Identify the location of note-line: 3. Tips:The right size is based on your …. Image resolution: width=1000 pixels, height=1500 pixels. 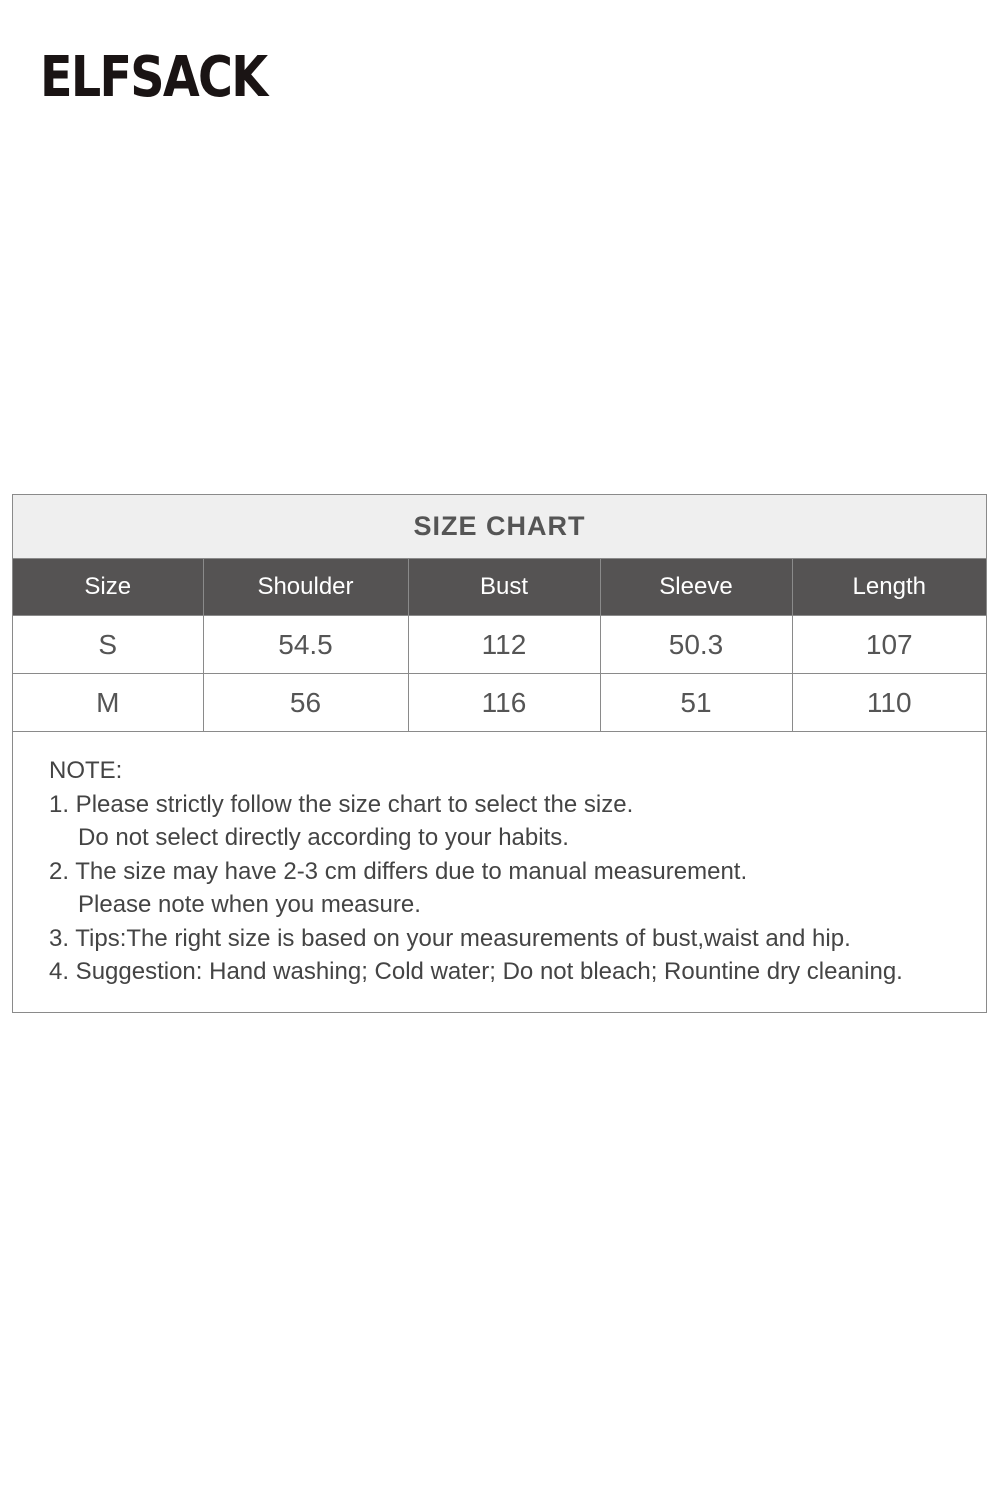
(450, 938).